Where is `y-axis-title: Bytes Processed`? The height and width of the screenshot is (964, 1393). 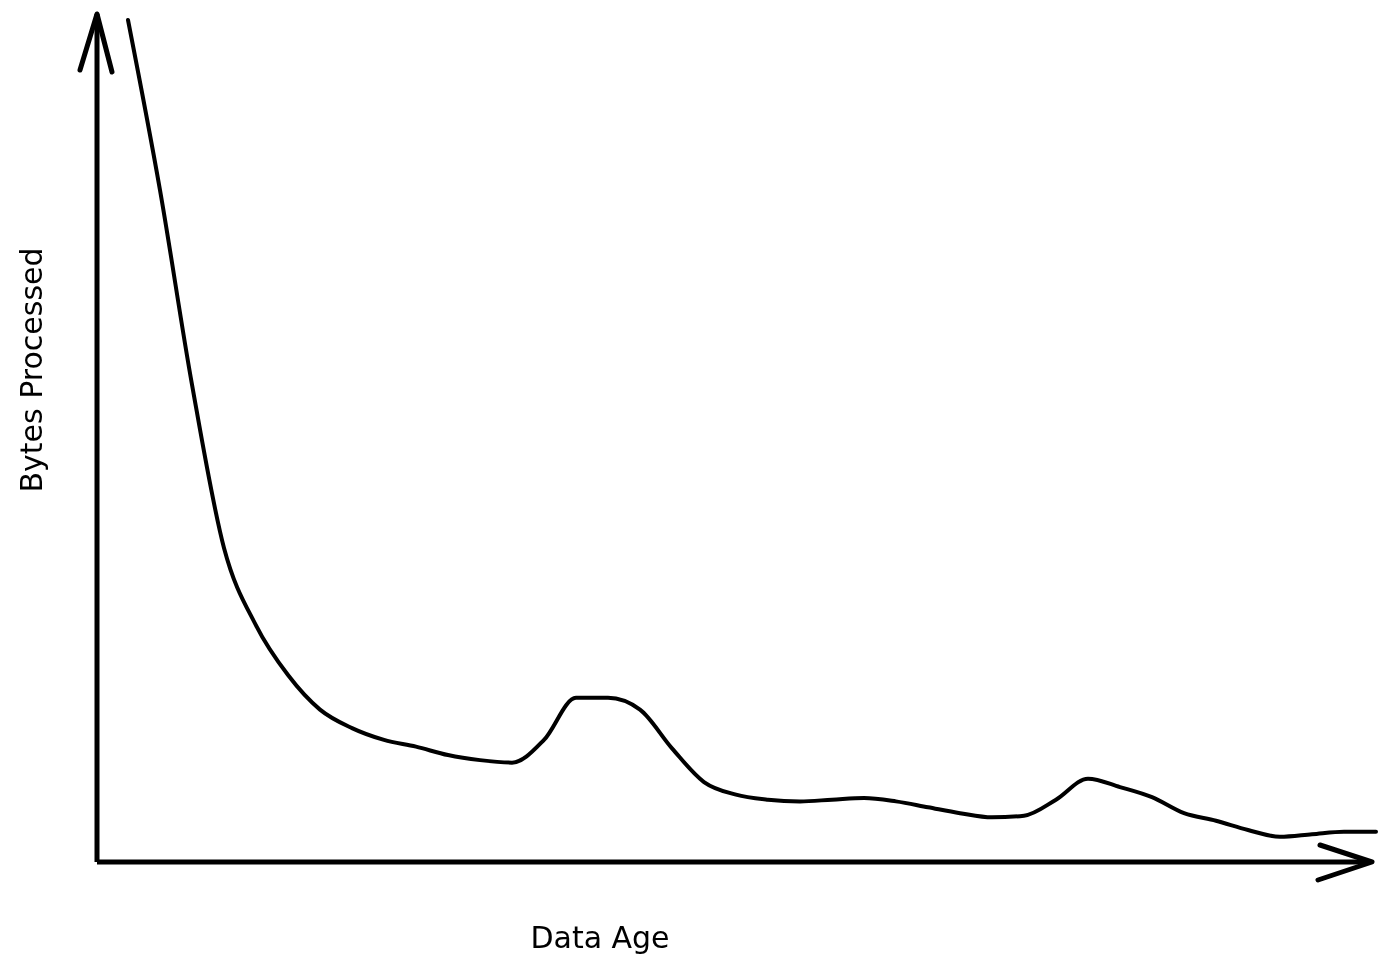 y-axis-title: Bytes Processed is located at coordinates (31, 370).